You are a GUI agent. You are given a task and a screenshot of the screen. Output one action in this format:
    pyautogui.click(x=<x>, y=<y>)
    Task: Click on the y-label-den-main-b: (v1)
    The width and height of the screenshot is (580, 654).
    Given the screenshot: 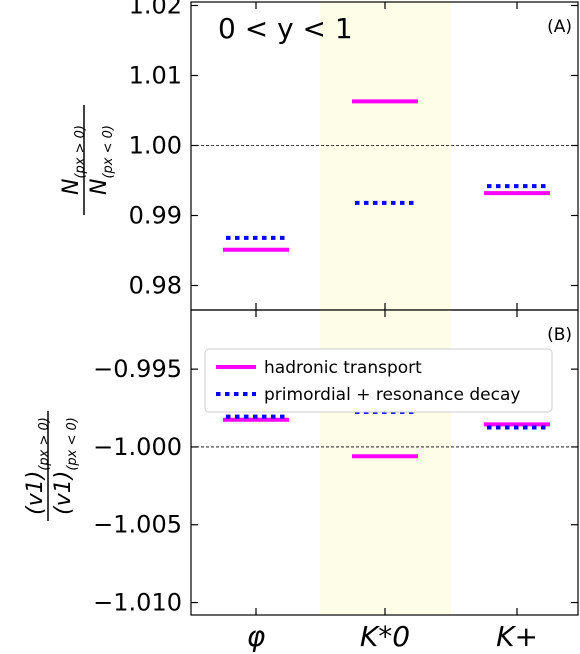 What is the action you would take?
    pyautogui.click(x=63, y=493)
    